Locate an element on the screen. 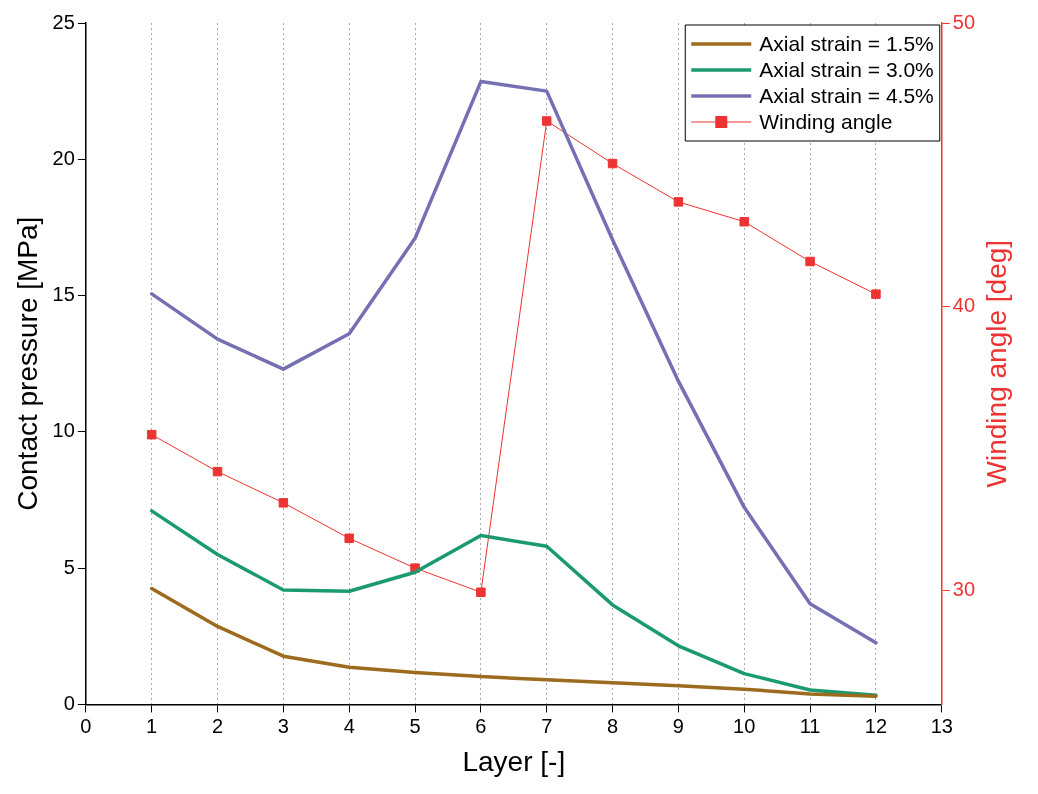 This screenshot has width=1038, height=794. x-axis-title: Layer [-] is located at coordinates (514, 761).